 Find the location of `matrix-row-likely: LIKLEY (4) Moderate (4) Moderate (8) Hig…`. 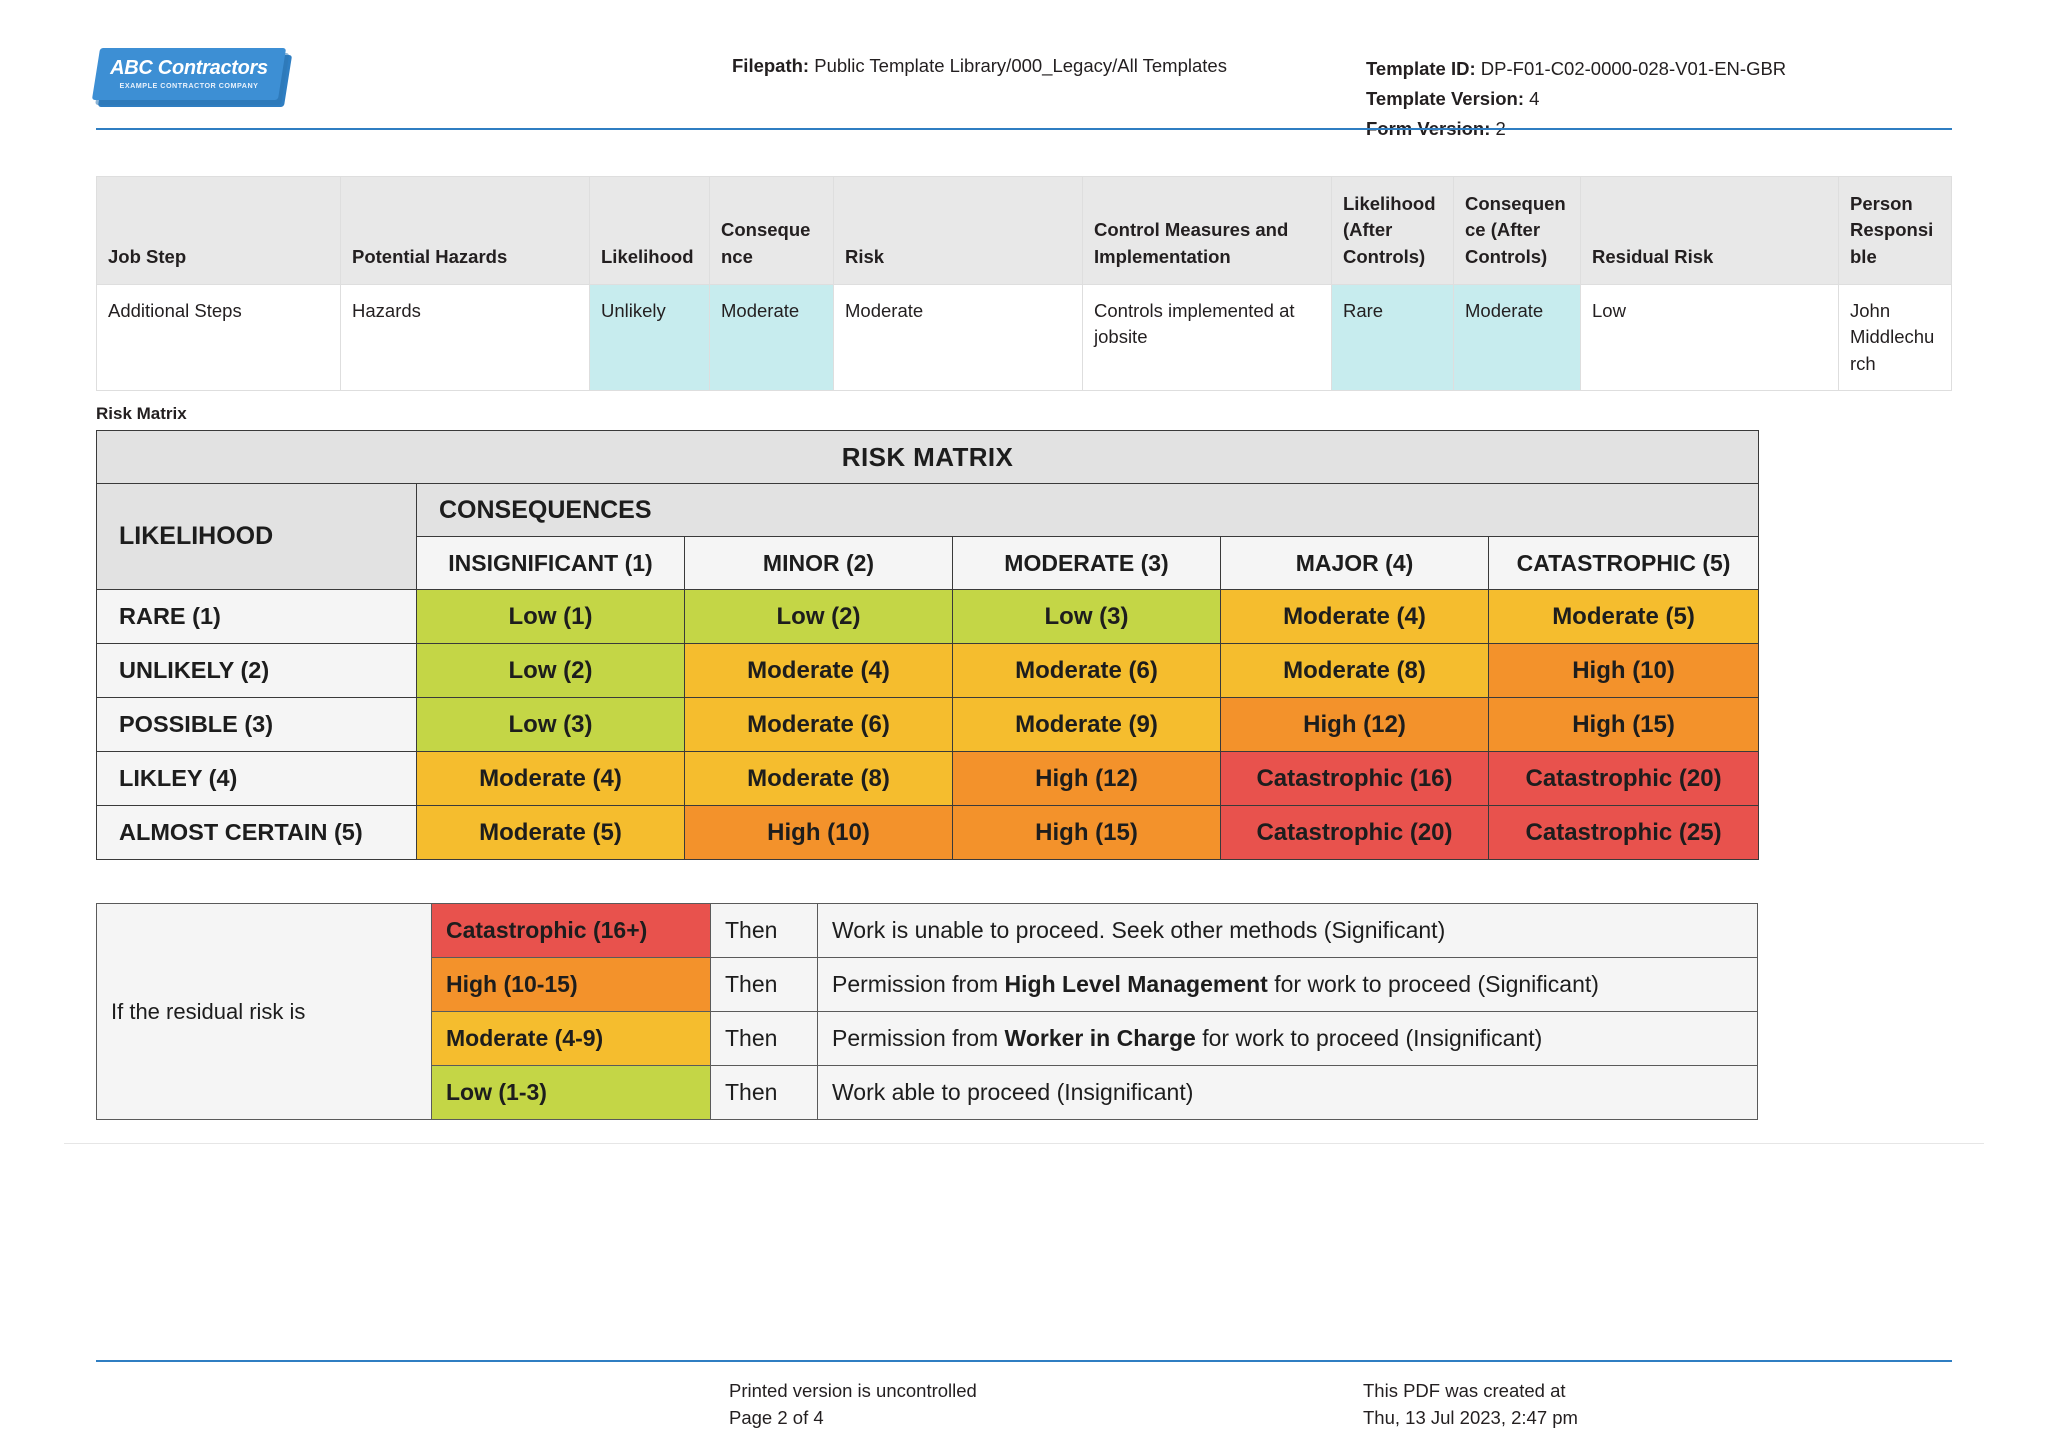

matrix-row-likely: LIKLEY (4) Moderate (4) Moderate (8) Hig… is located at coordinates (928, 778).